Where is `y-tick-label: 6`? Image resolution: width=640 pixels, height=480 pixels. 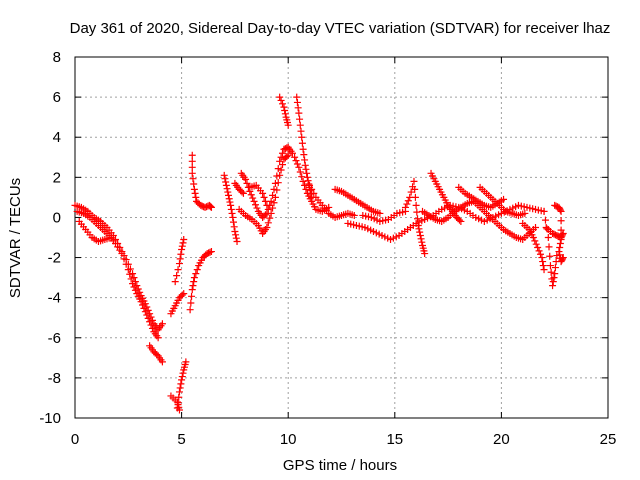 y-tick-label: 6 is located at coordinates (57, 97).